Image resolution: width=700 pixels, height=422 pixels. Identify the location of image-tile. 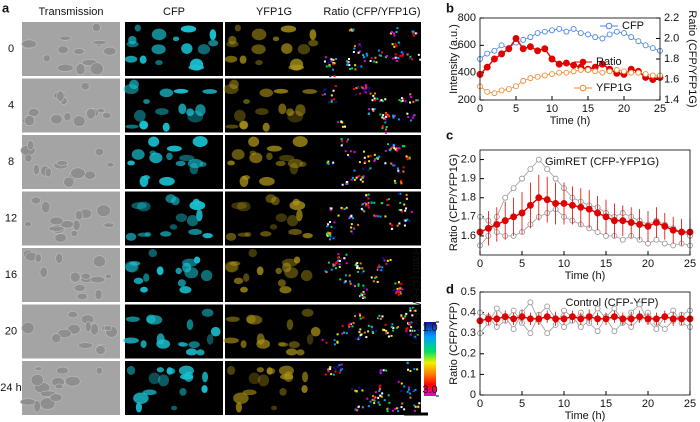
(372, 105).